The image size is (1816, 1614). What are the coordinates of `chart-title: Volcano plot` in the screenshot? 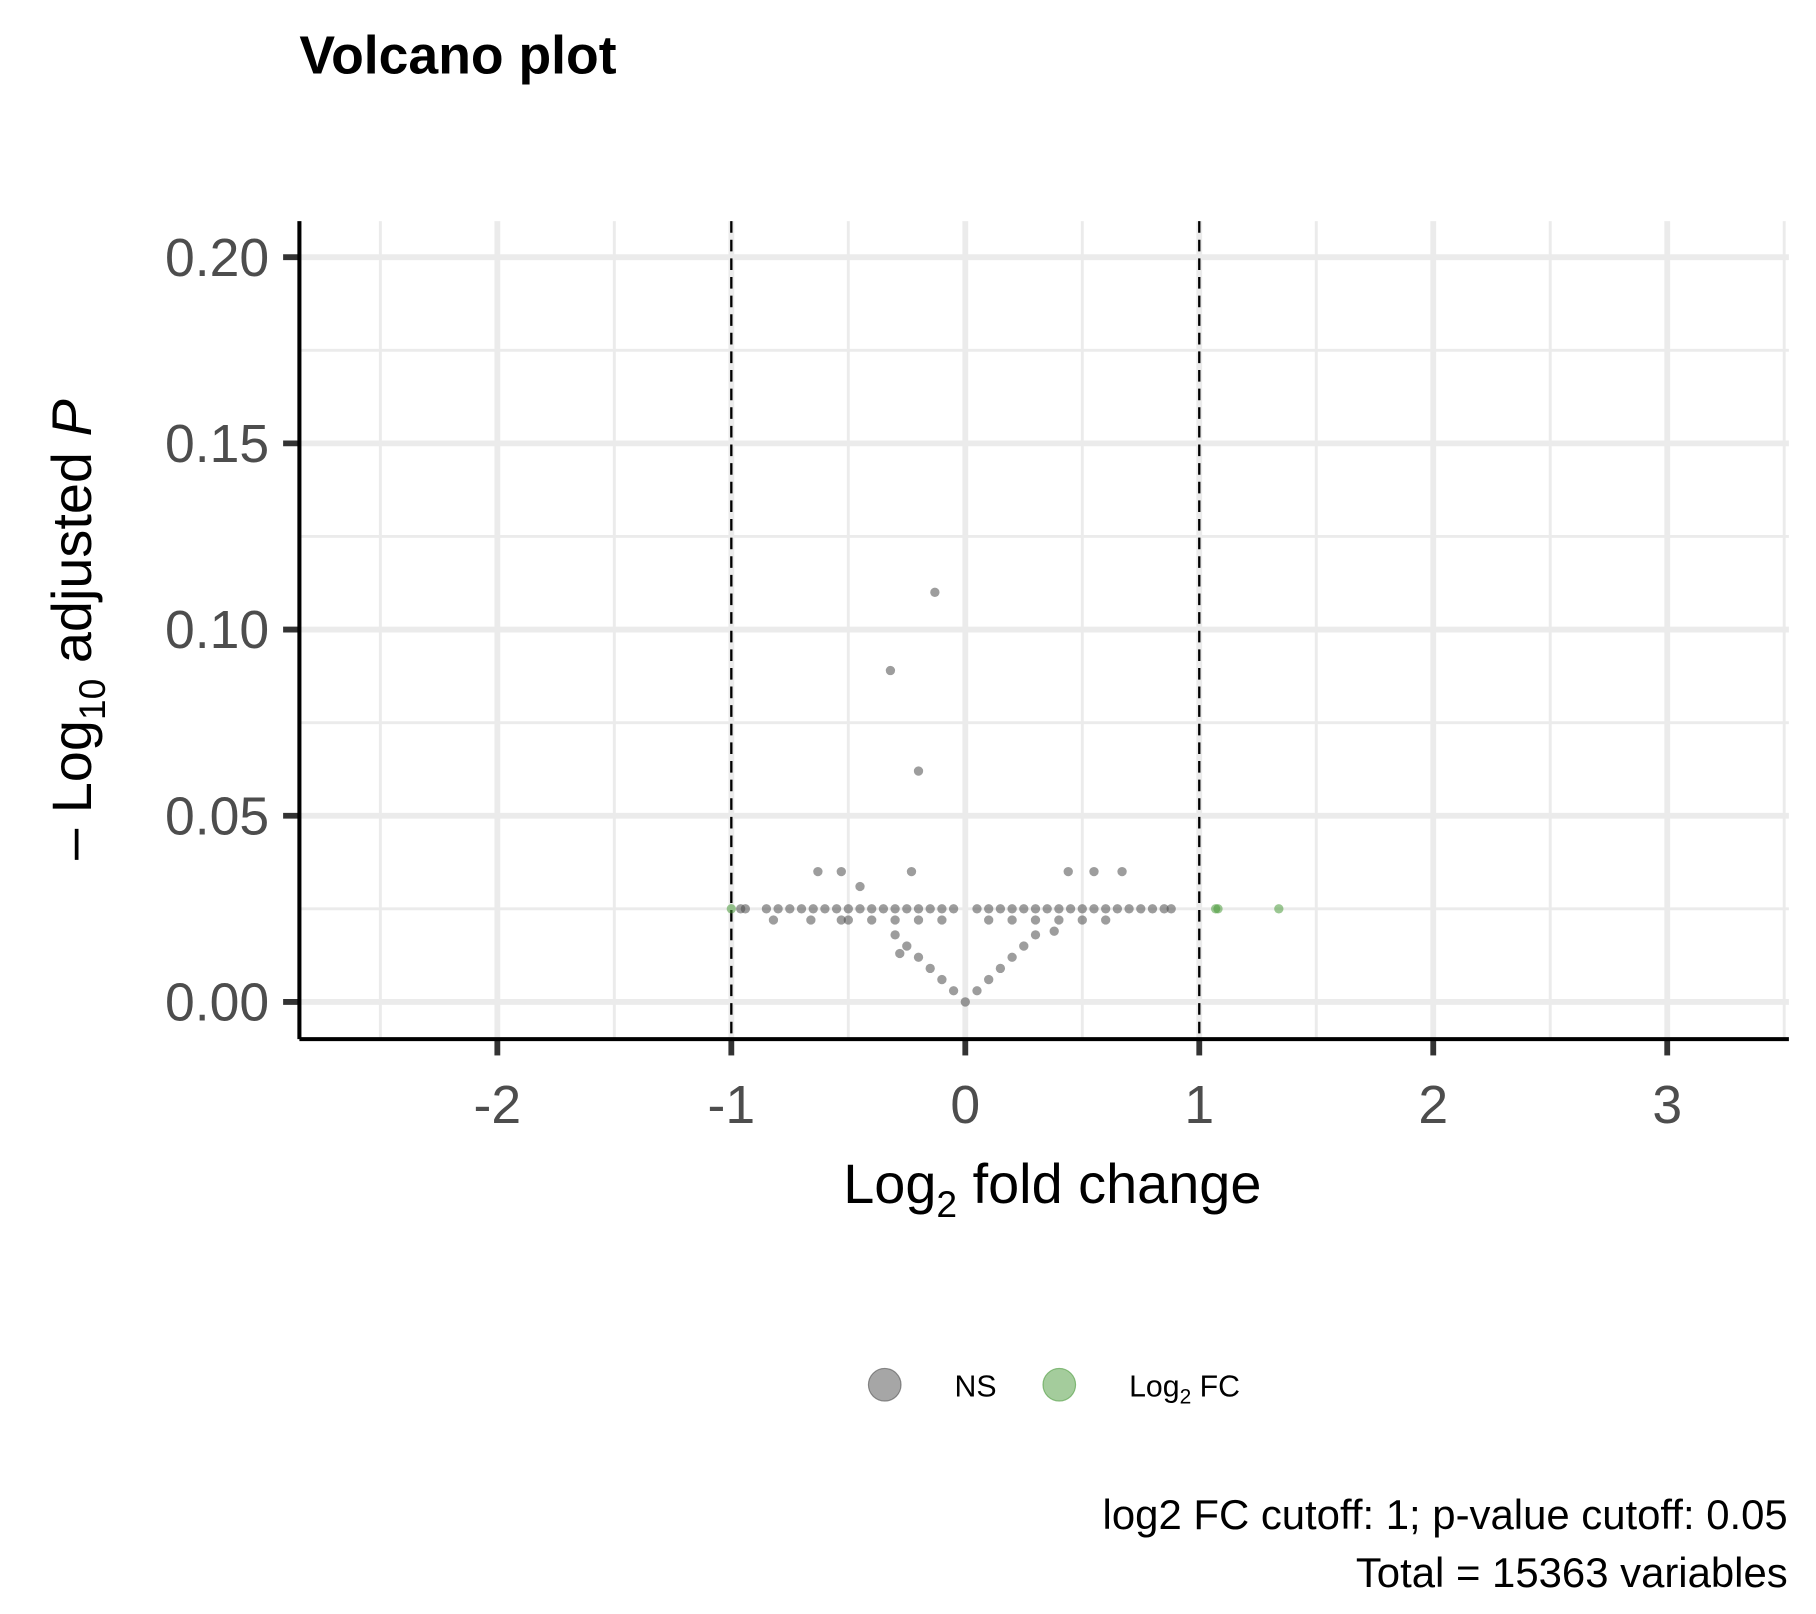 It's located at (457, 55).